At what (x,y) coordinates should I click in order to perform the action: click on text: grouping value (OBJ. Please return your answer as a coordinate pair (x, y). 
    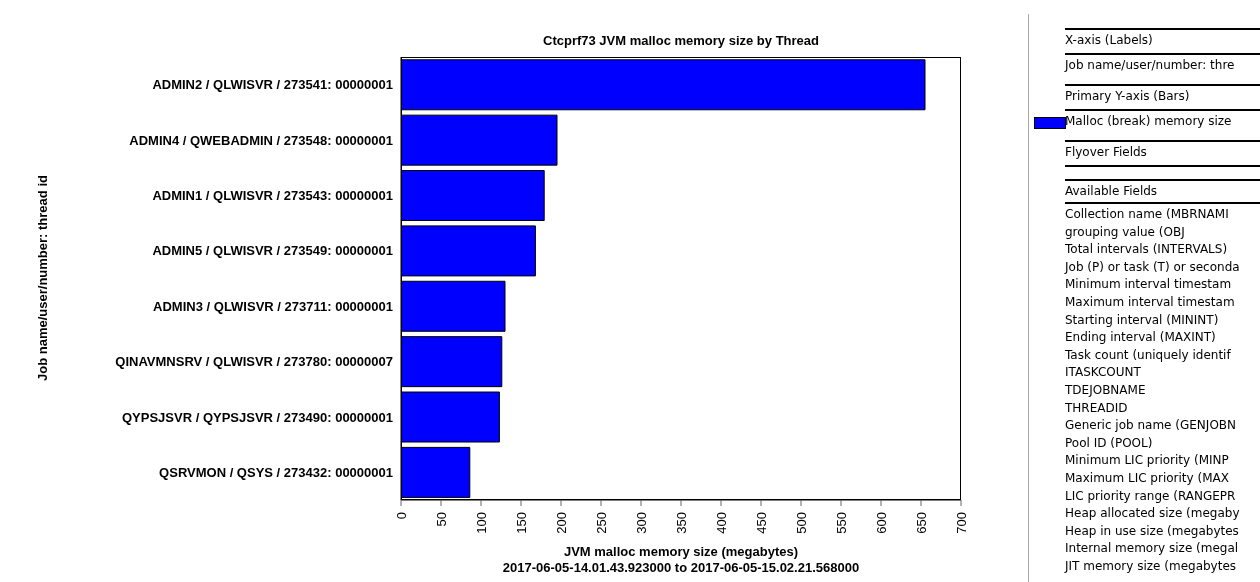
    Looking at the image, I should click on (1125, 232).